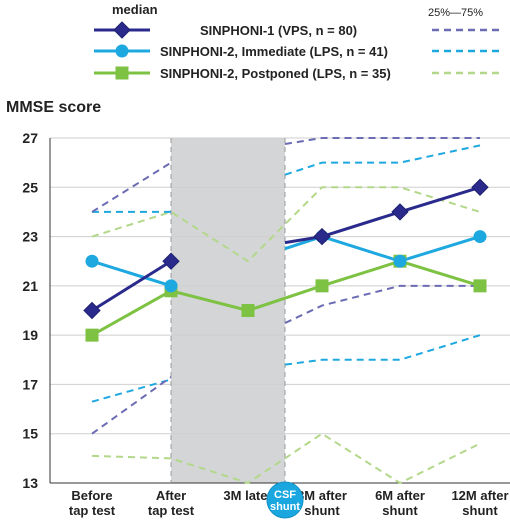  What do you see at coordinates (135, 9) in the screenshot?
I see `legend-median-header: median` at bounding box center [135, 9].